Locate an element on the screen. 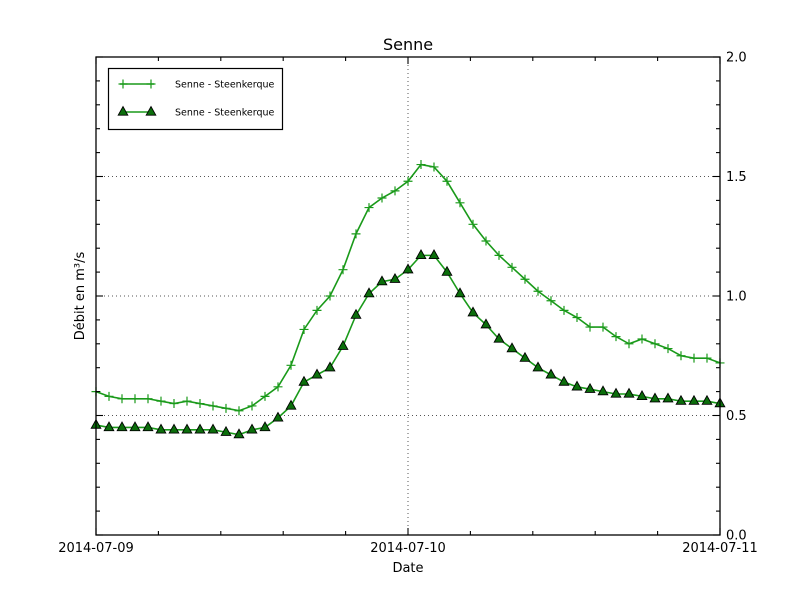 This screenshot has width=800, height=600. legend-triangle-marker is located at coordinates (151, 110).